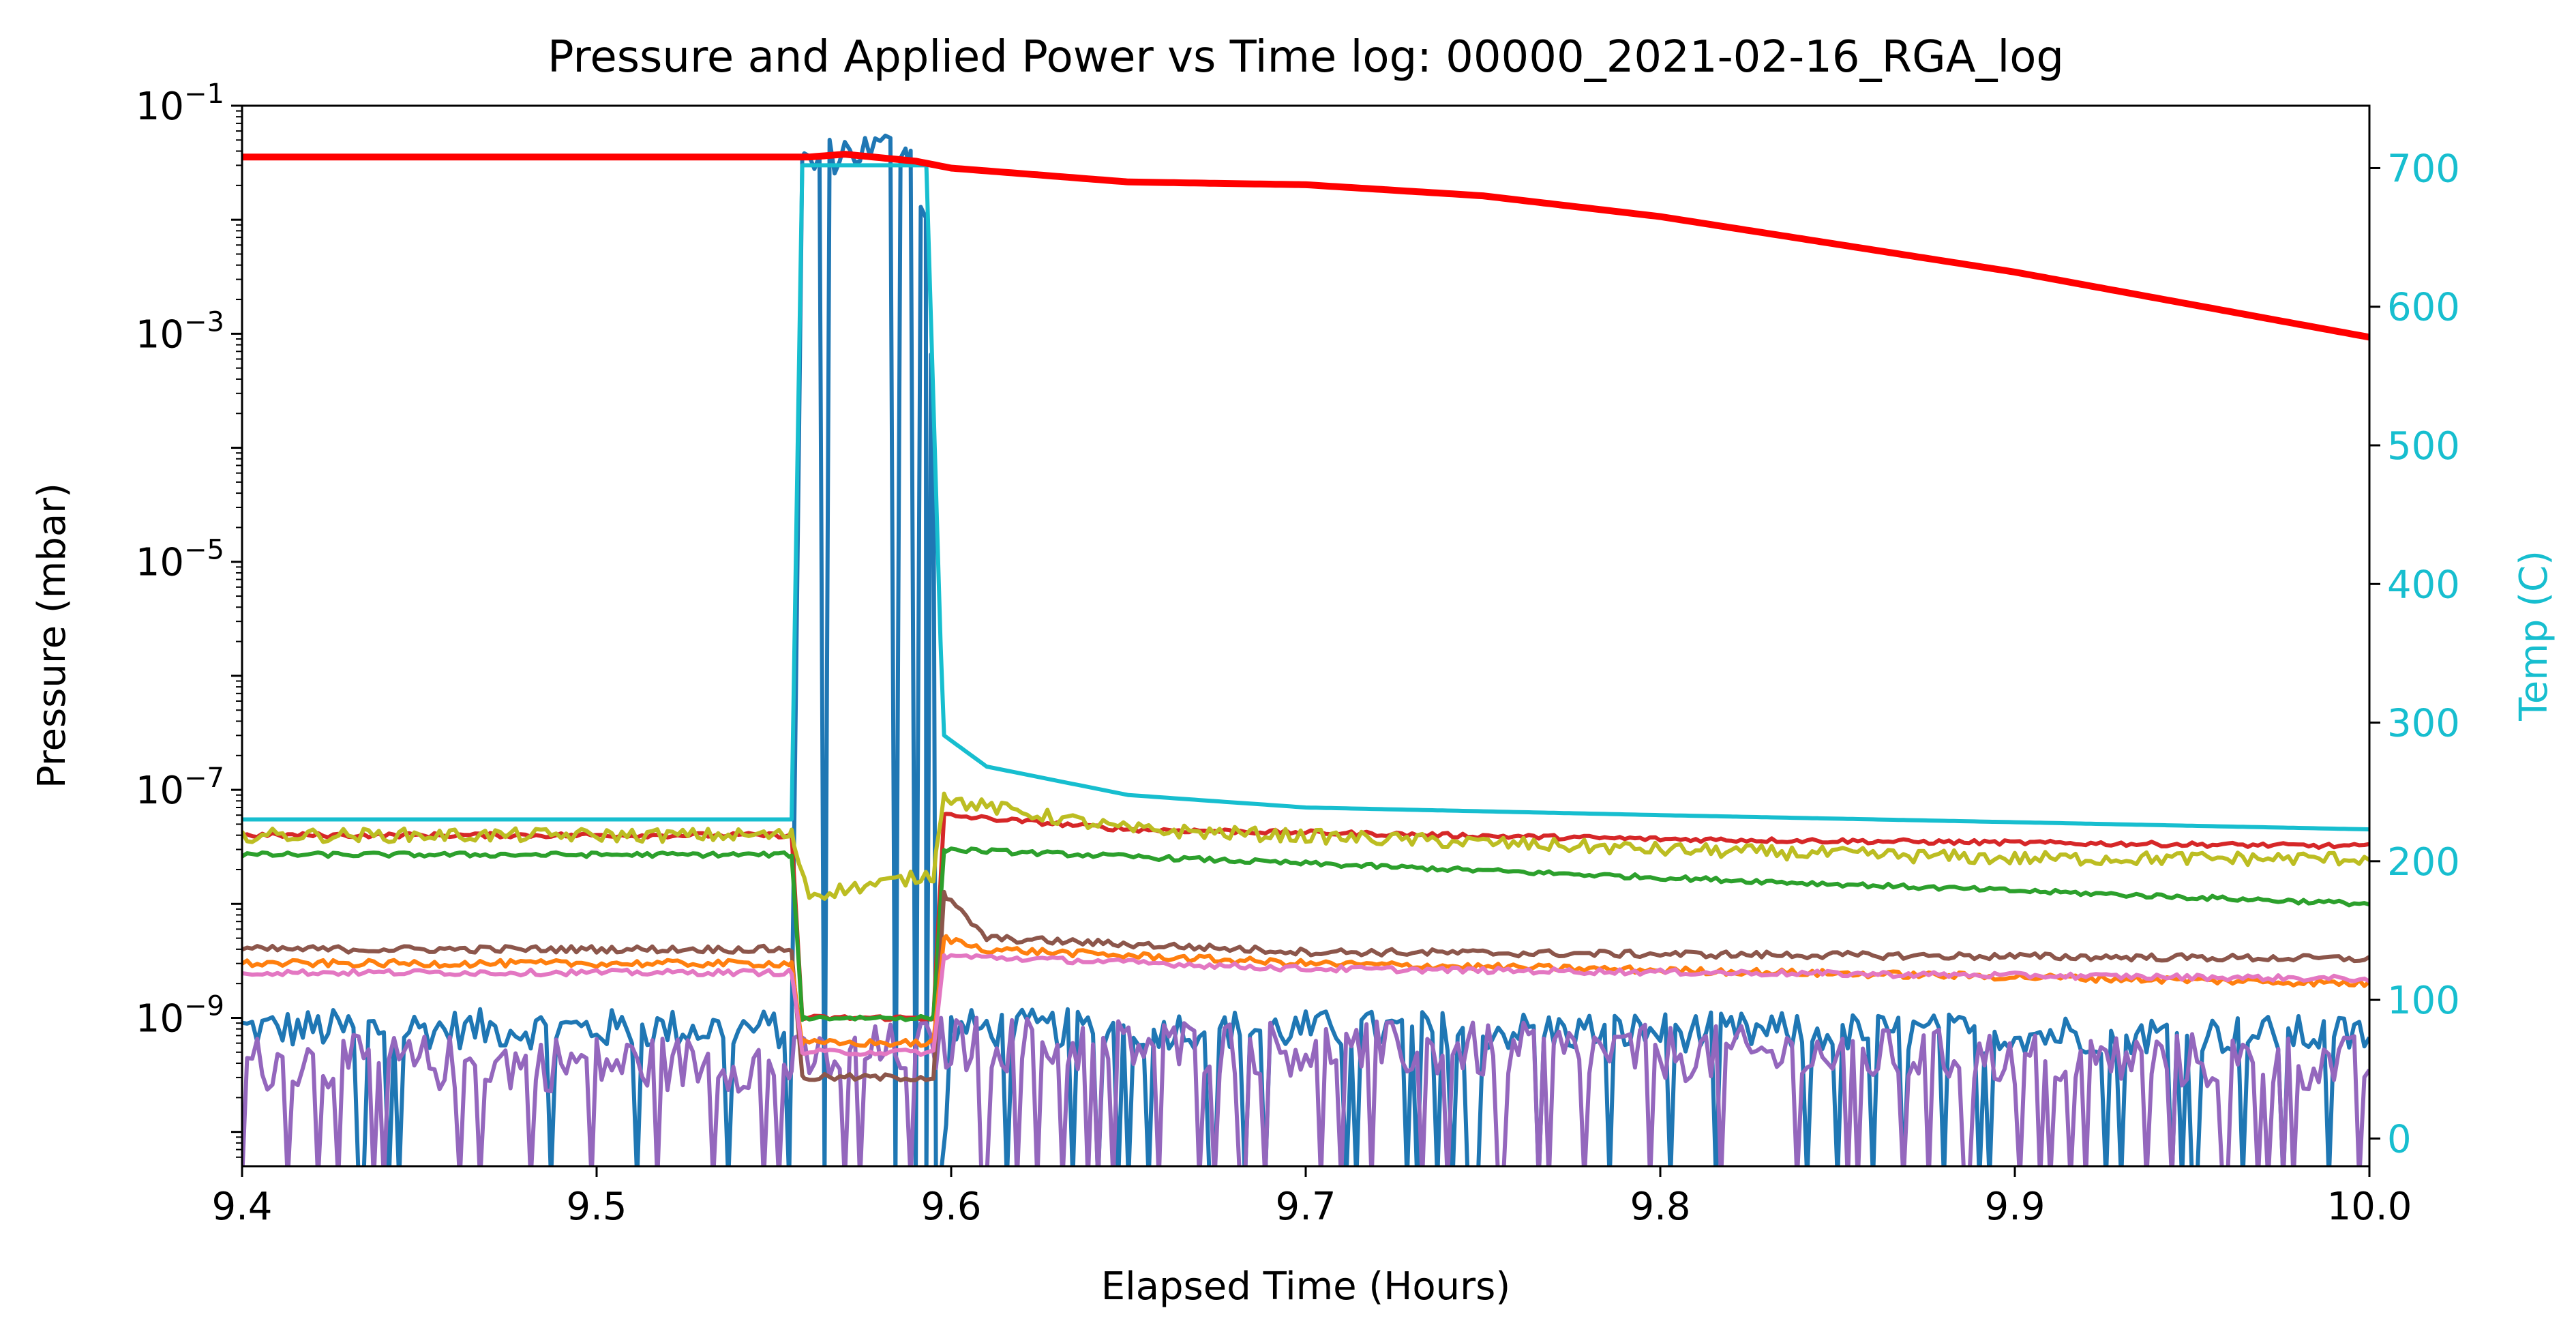 The height and width of the screenshot is (1334, 2576). I want to click on y-right-tick-label: 600, so click(2423, 308).